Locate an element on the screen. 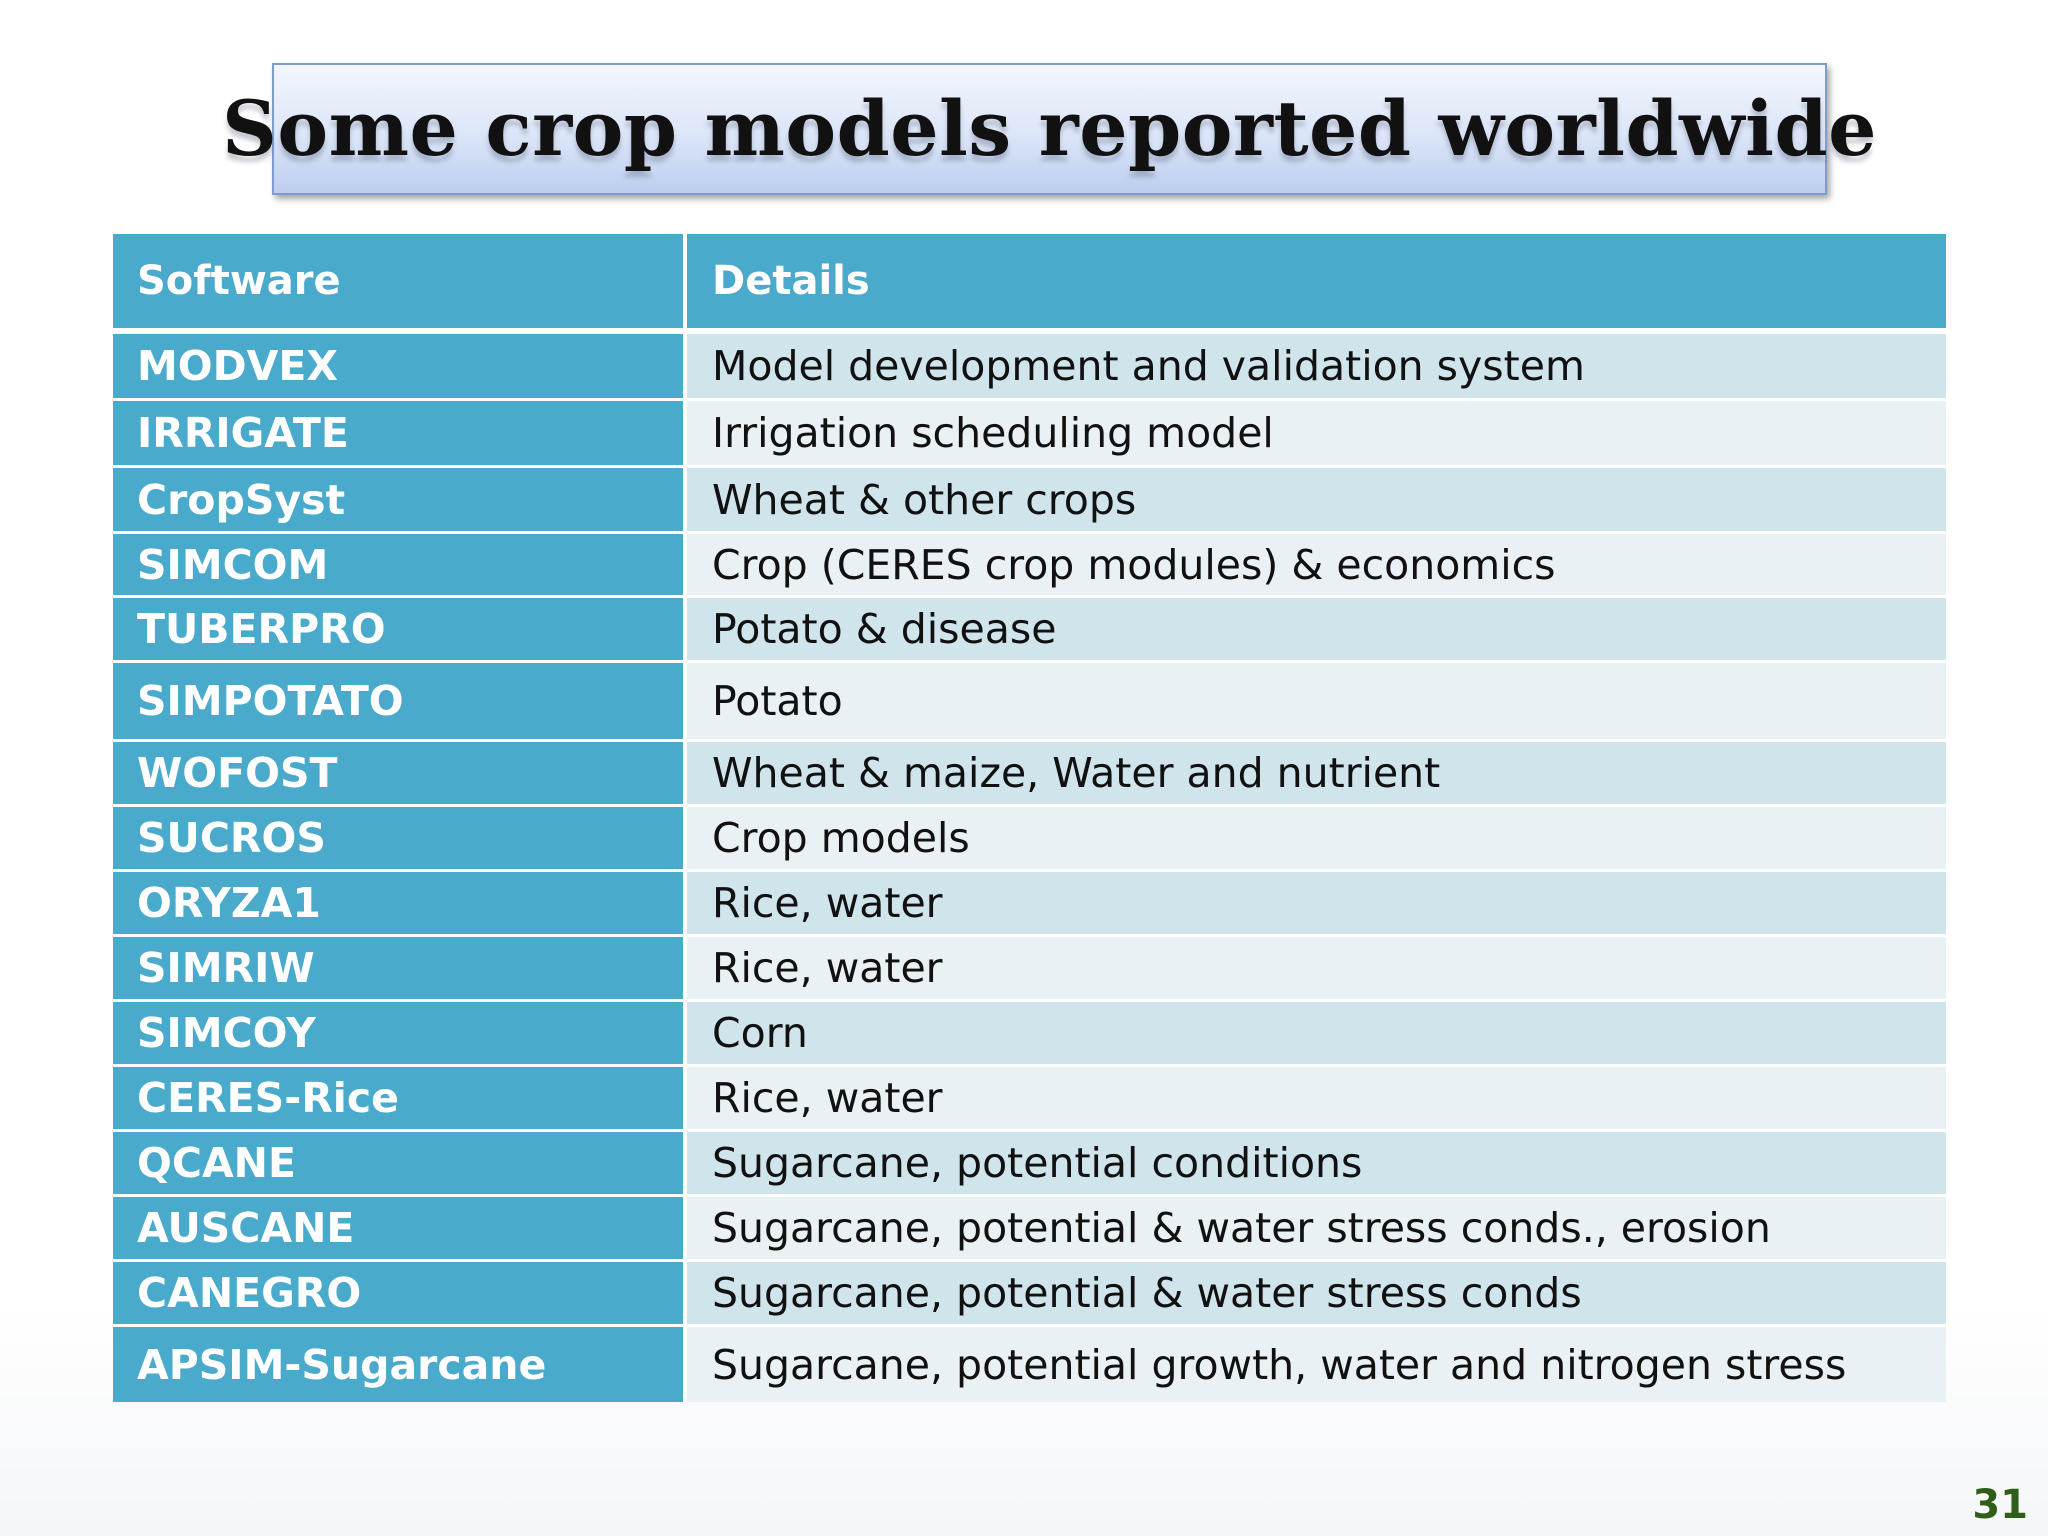 The height and width of the screenshot is (1536, 2048). software-cell: APSIM-Sugarcane is located at coordinates (400, 1364).